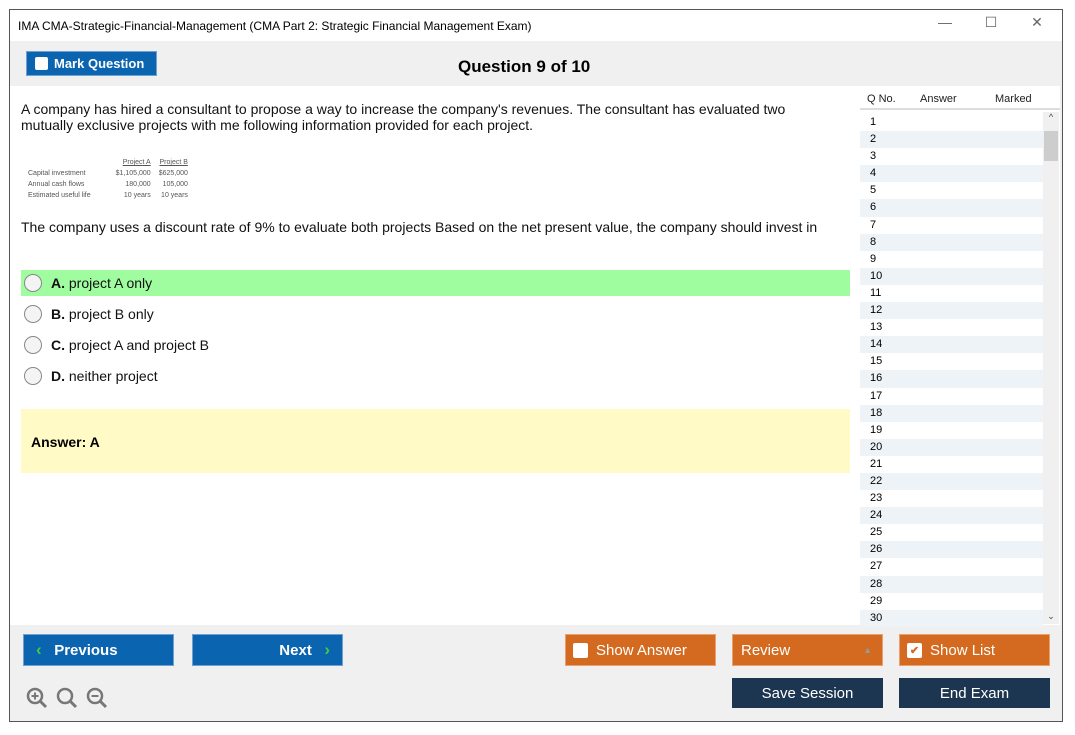 The image size is (1075, 735). What do you see at coordinates (873, 156) in the screenshot?
I see `list-item: 3` at bounding box center [873, 156].